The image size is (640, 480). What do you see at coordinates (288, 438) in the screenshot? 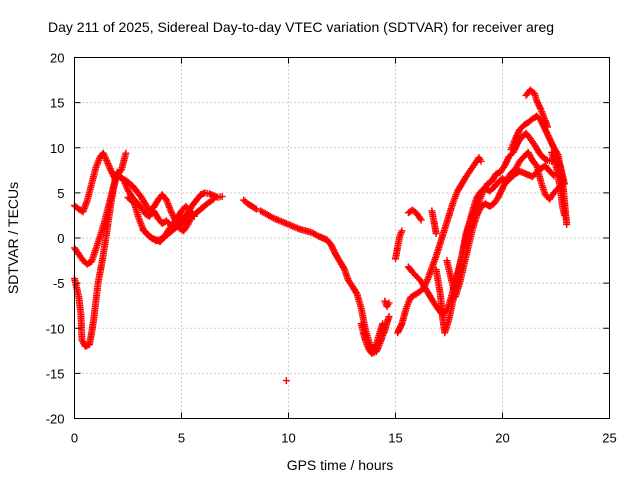
I see `x-tick-label: 10` at bounding box center [288, 438].